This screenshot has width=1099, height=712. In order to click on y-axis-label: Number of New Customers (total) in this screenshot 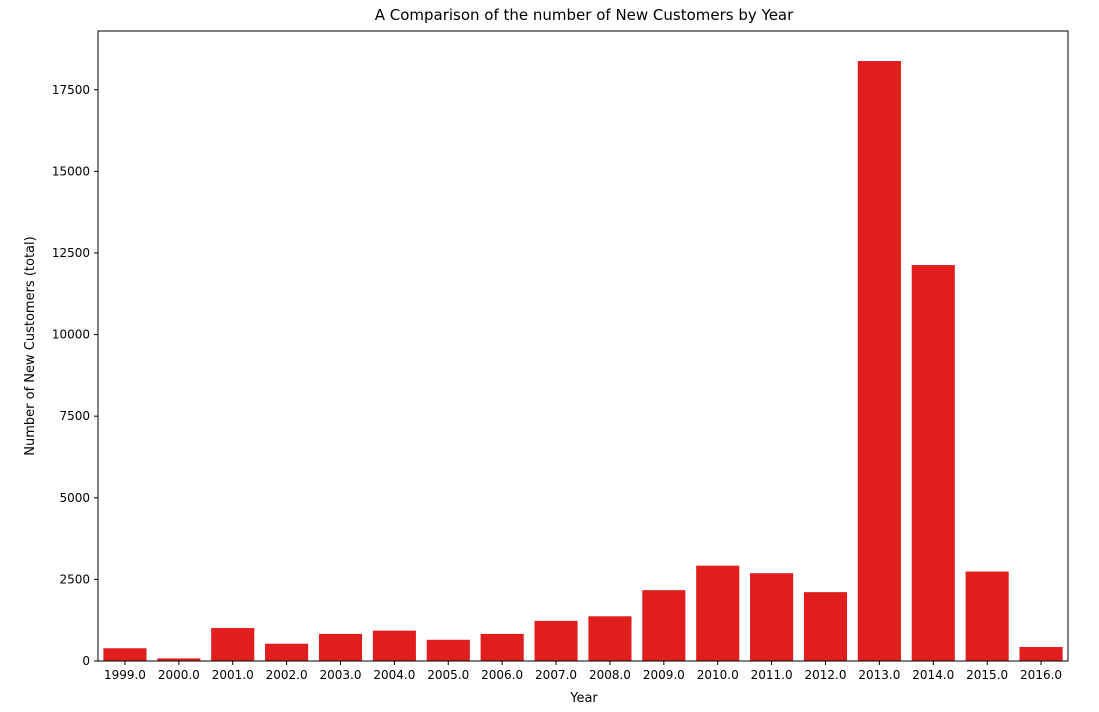, I will do `click(30, 345)`.